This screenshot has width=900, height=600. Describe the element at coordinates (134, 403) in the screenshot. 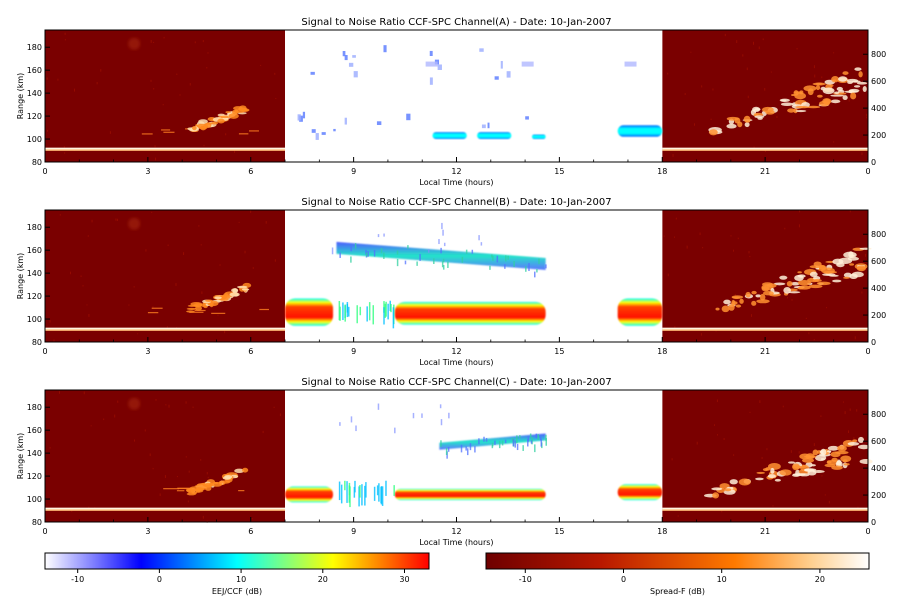

I see `faint-echo` at that location.